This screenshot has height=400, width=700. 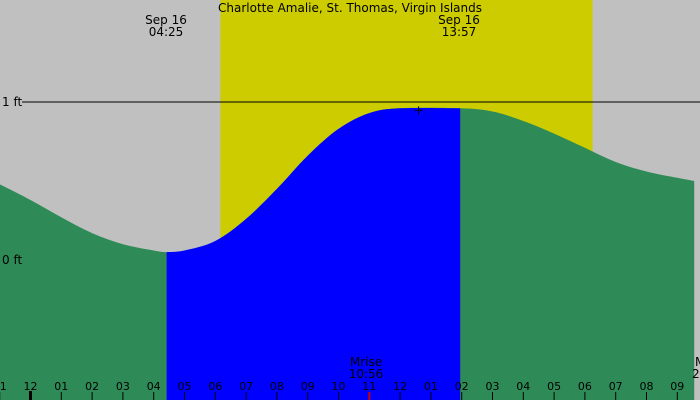 I want to click on high-tide-time: 13:57, so click(x=459, y=32).